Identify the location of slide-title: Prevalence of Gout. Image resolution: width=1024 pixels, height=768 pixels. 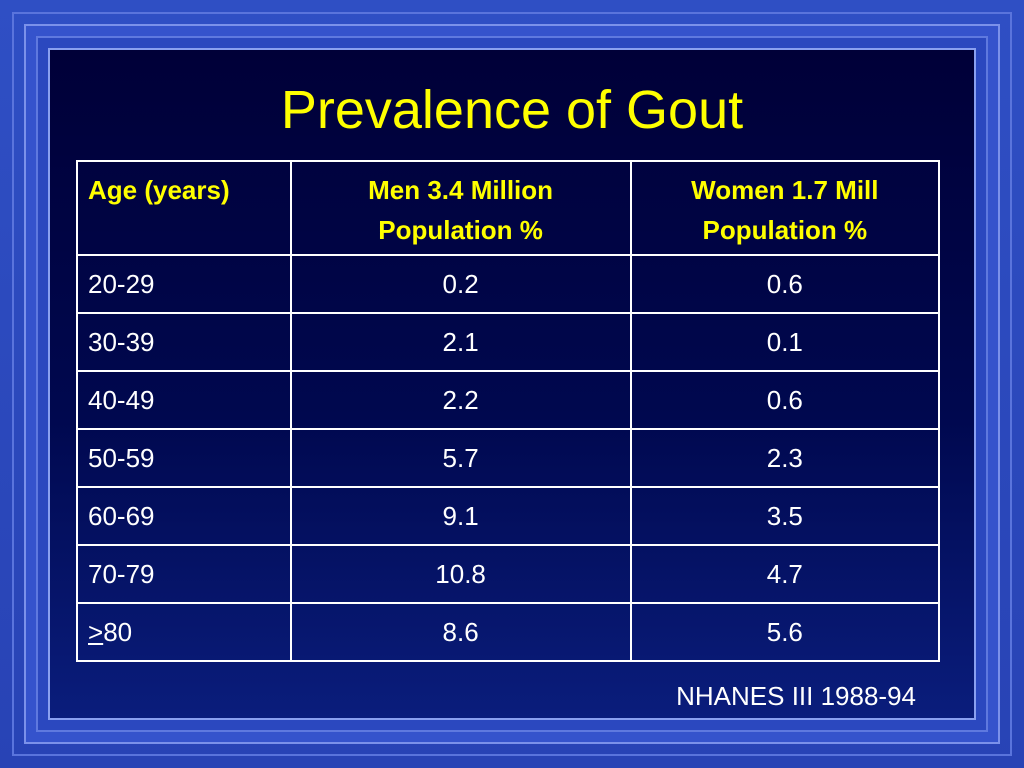
(512, 110).